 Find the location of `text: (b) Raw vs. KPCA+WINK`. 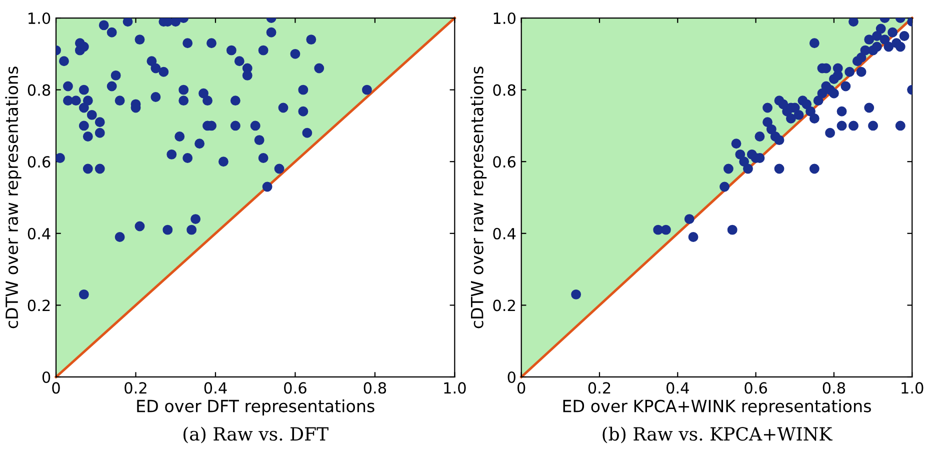

text: (b) Raw vs. KPCA+WINK is located at coordinates (717, 435).